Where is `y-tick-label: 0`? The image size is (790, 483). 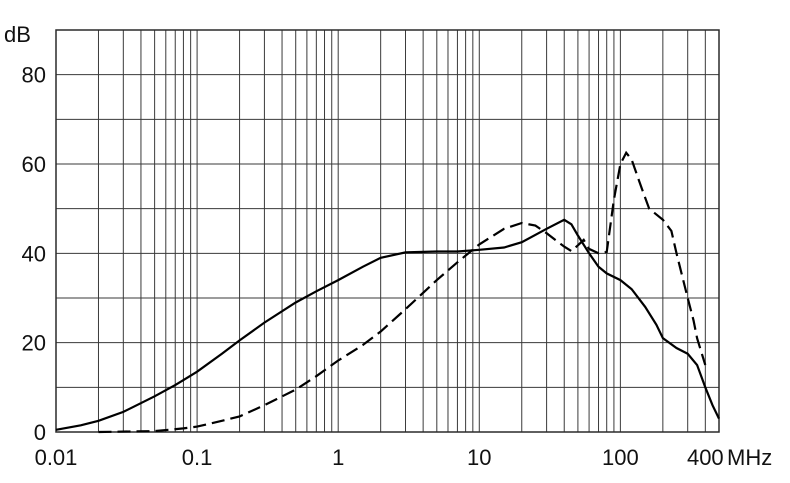
y-tick-label: 0 is located at coordinates (40, 432).